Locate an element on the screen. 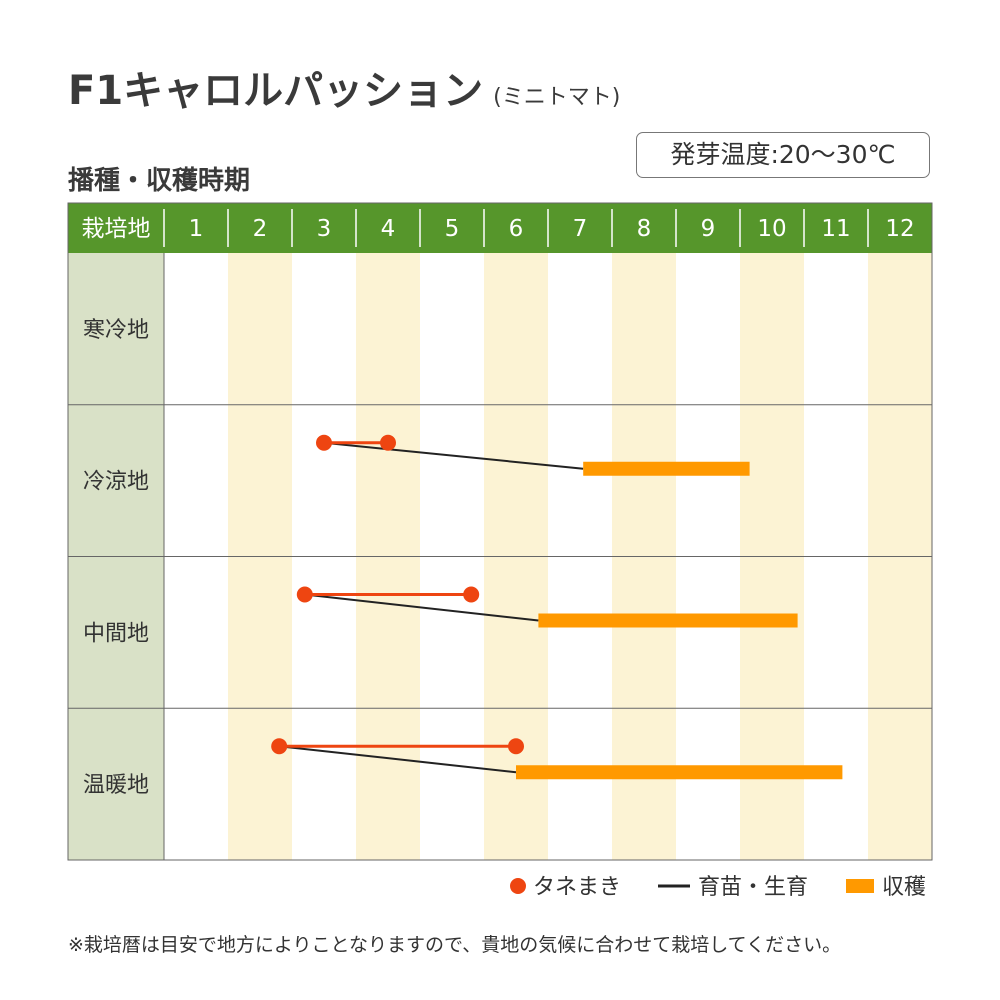  header-label: 栽培地 is located at coordinates (116, 229).